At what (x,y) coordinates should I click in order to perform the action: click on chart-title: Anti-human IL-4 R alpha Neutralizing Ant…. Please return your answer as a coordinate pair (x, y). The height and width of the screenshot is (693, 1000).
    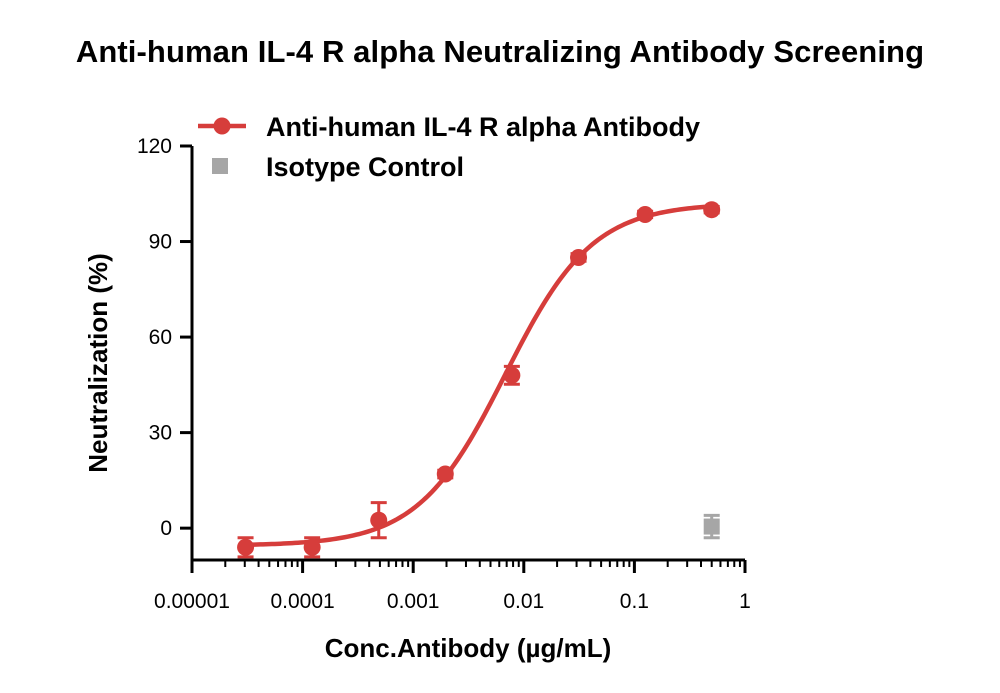
    Looking at the image, I should click on (500, 51).